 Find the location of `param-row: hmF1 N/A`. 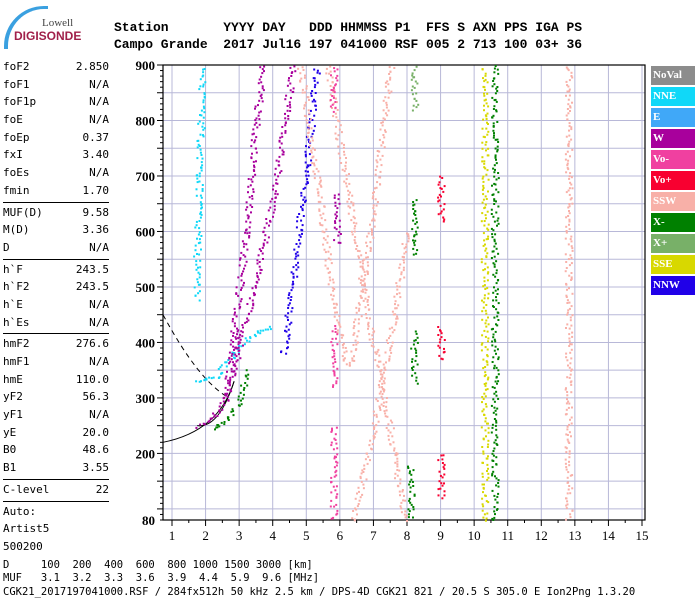

param-row: hmF1 N/A is located at coordinates (56, 362).